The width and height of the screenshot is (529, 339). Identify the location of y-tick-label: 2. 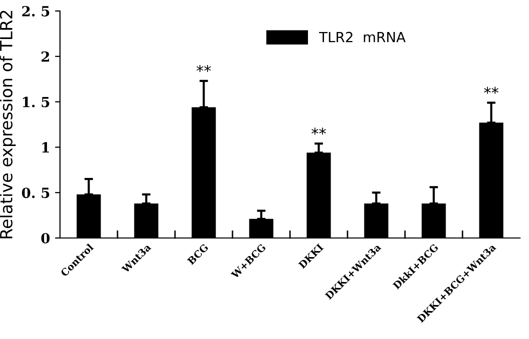
(46, 56).